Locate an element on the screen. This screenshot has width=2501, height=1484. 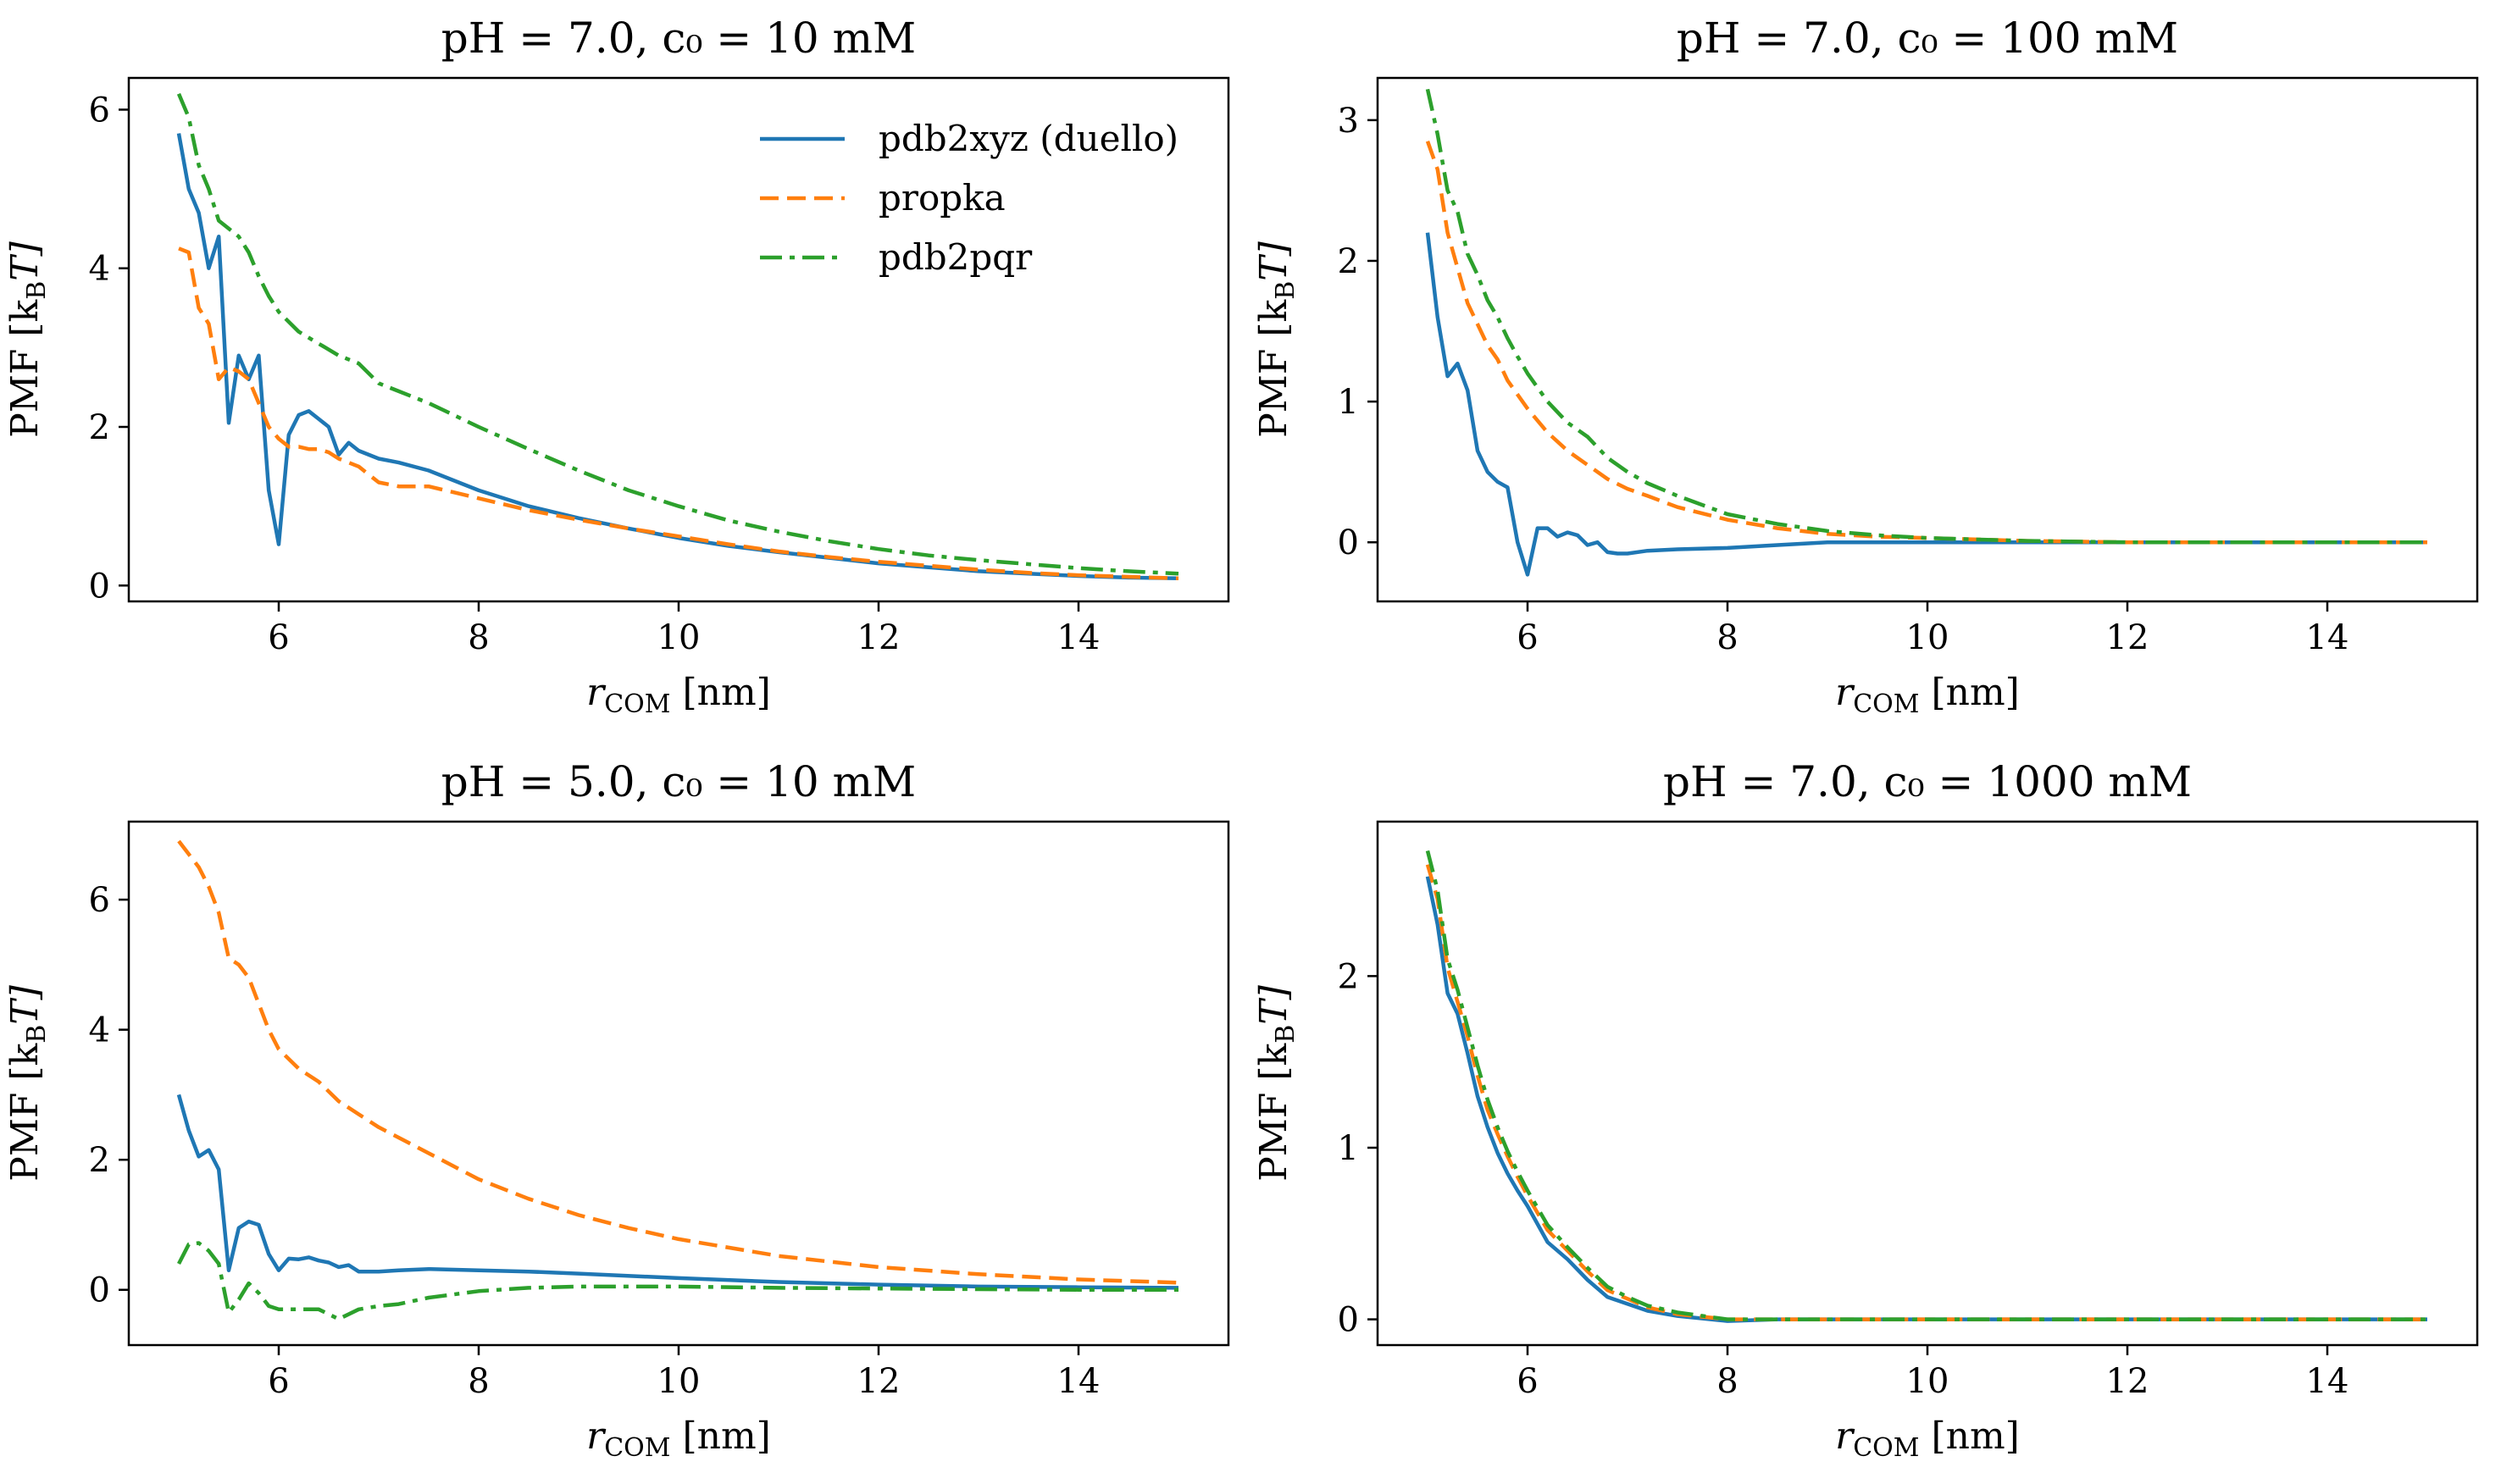
legend-label: pdb2xyz (duello) is located at coordinates (1028, 138).